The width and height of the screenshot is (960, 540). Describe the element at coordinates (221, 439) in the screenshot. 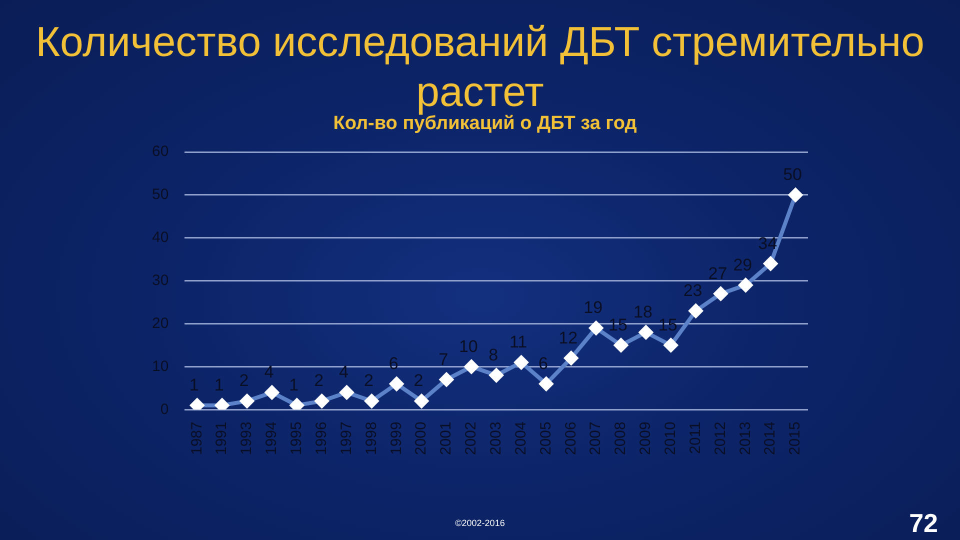

I see `x-tick-label: 1991` at that location.